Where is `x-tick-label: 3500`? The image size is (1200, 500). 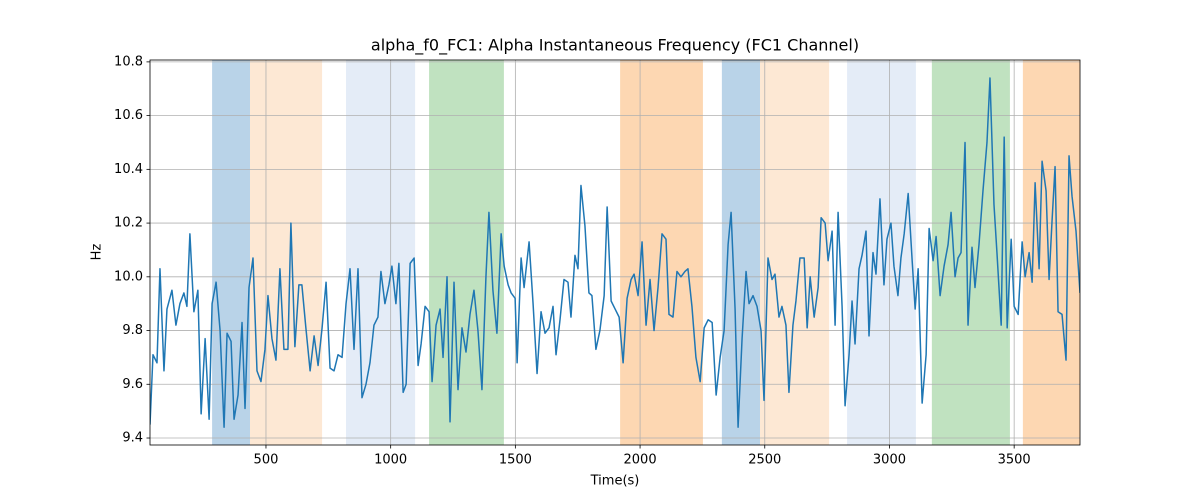
x-tick-label: 3500 is located at coordinates (1014, 460).